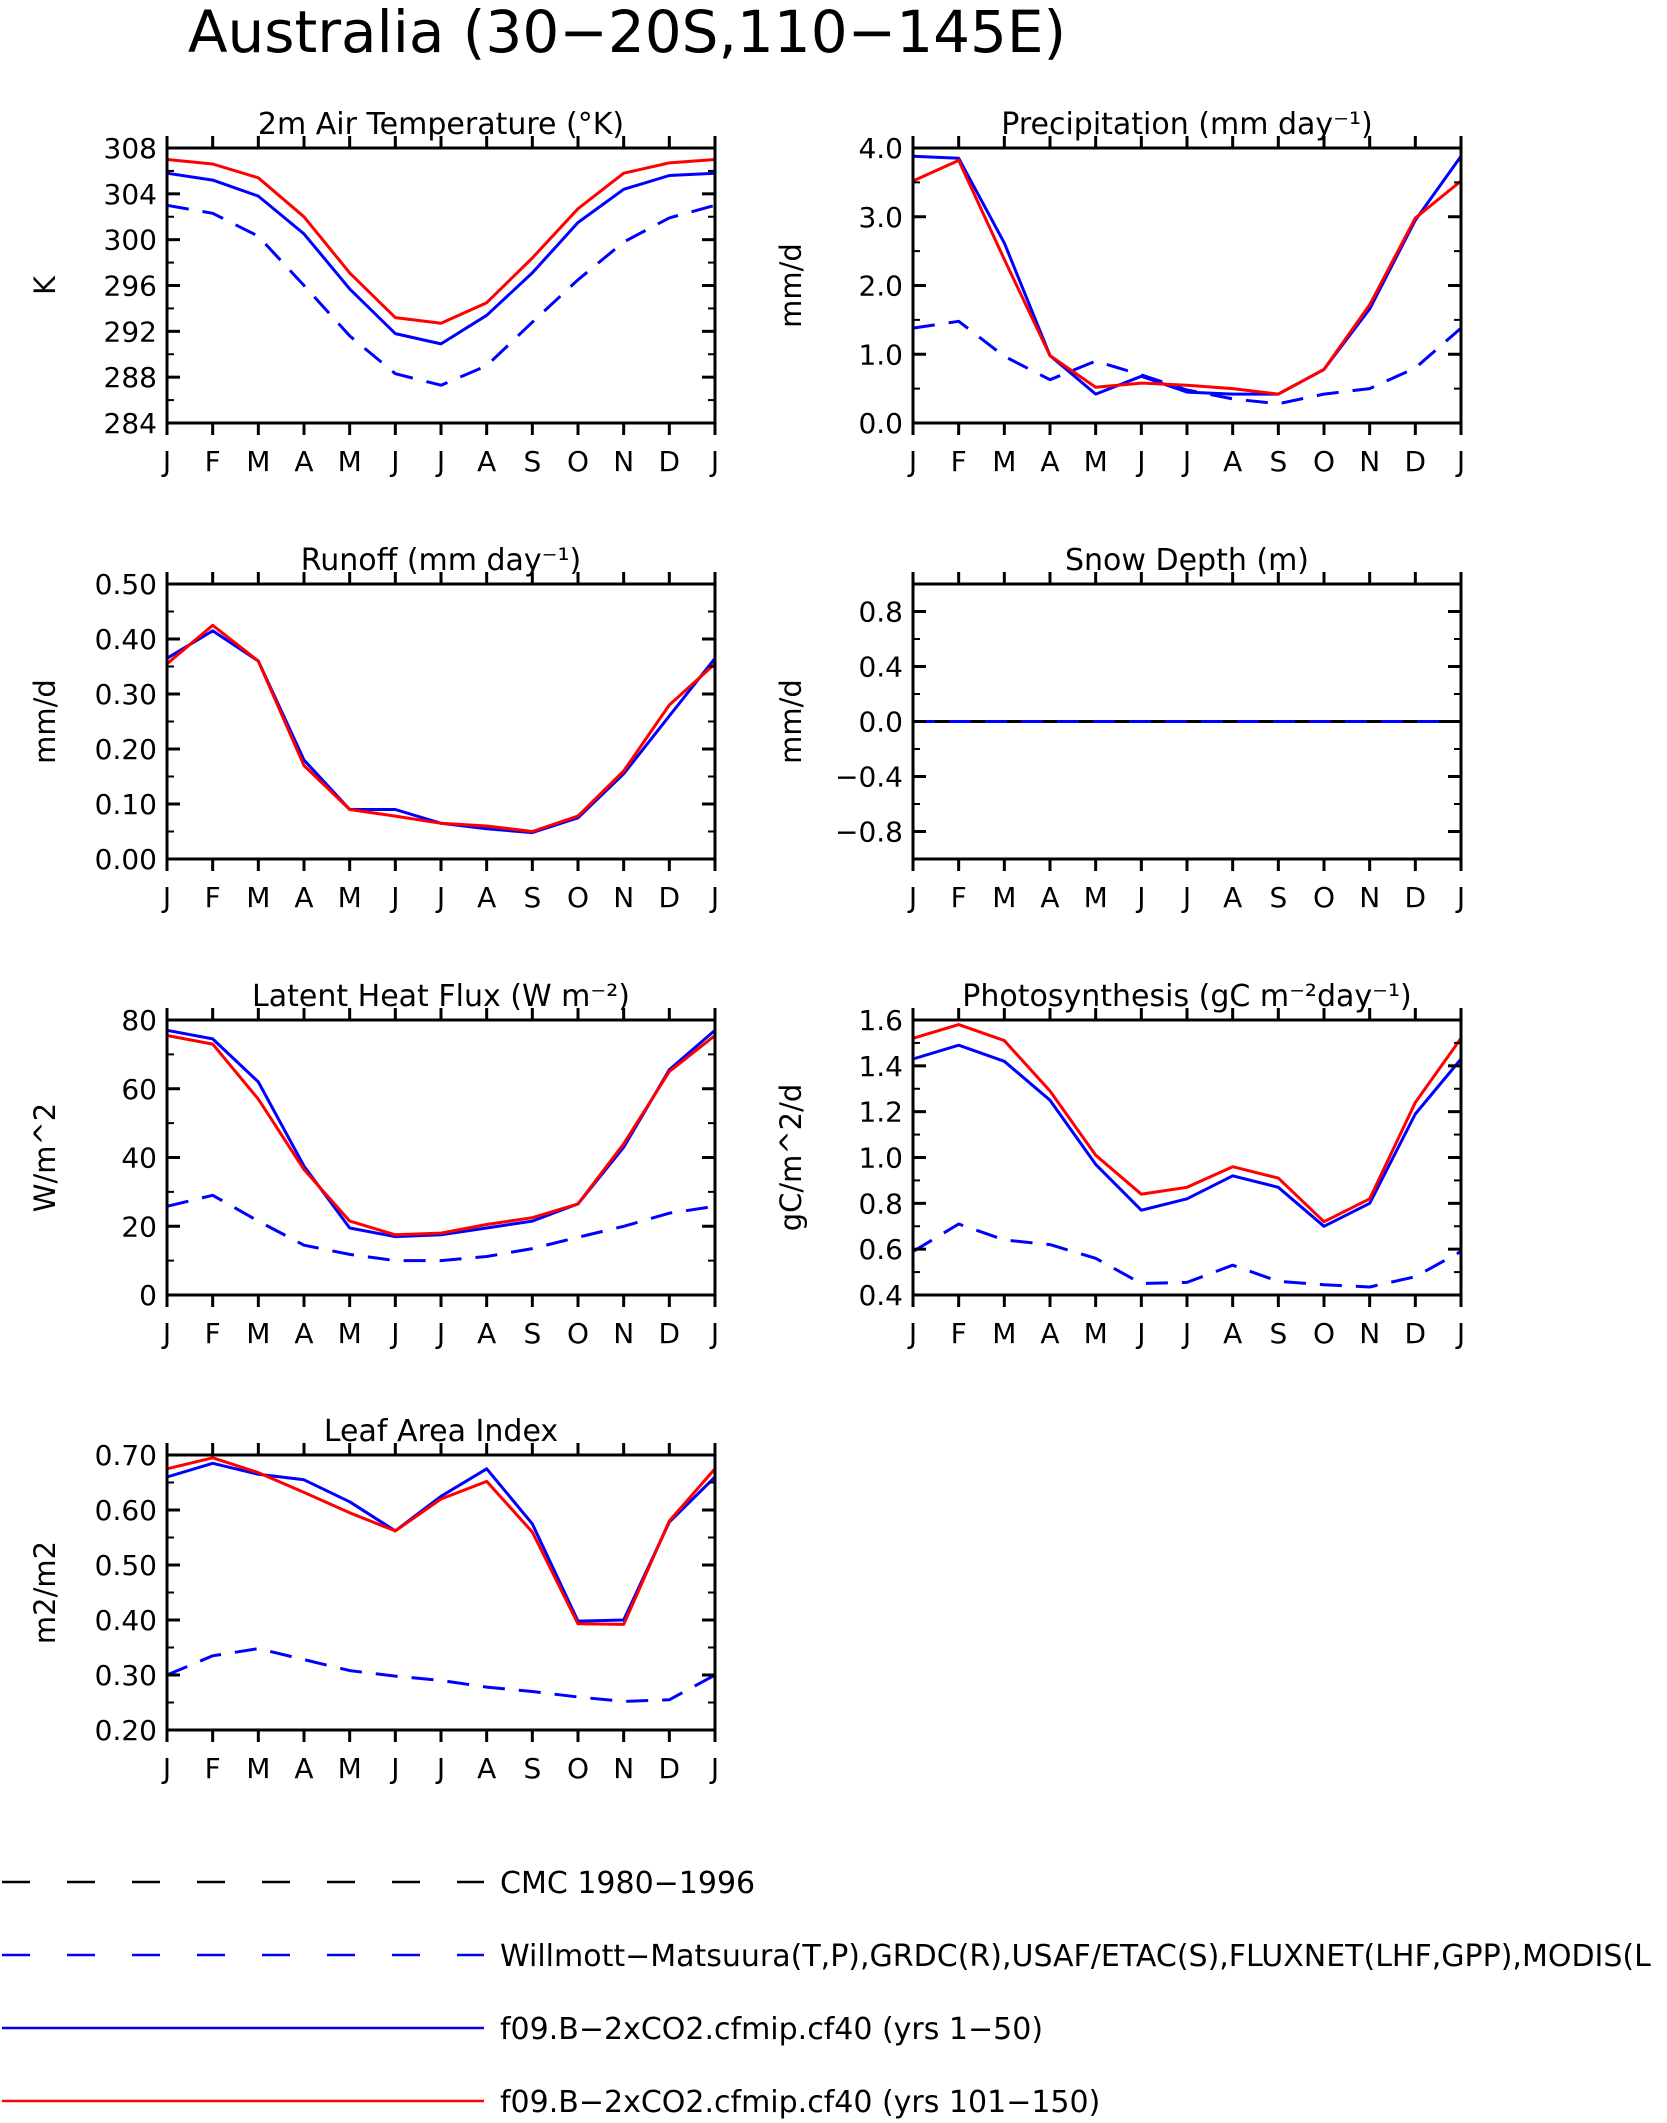 The width and height of the screenshot is (1667, 2123). I want to click on y-tick-label: 0.50, so click(126, 584).